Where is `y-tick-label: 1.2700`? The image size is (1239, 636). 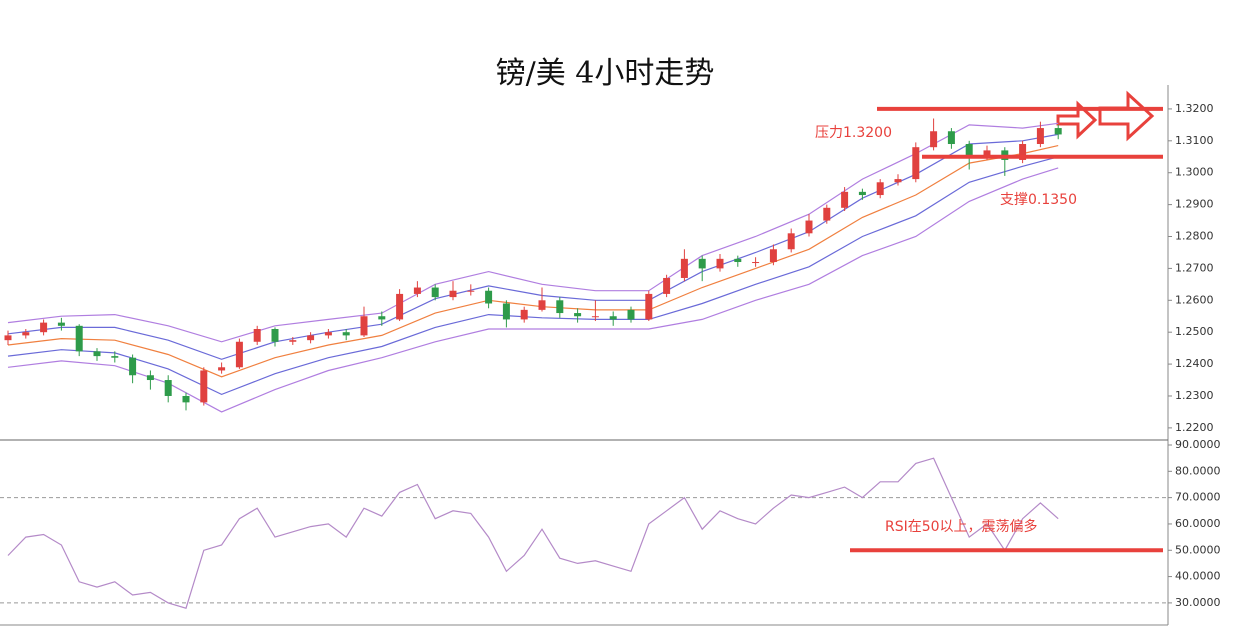 y-tick-label: 1.2700 is located at coordinates (1194, 267).